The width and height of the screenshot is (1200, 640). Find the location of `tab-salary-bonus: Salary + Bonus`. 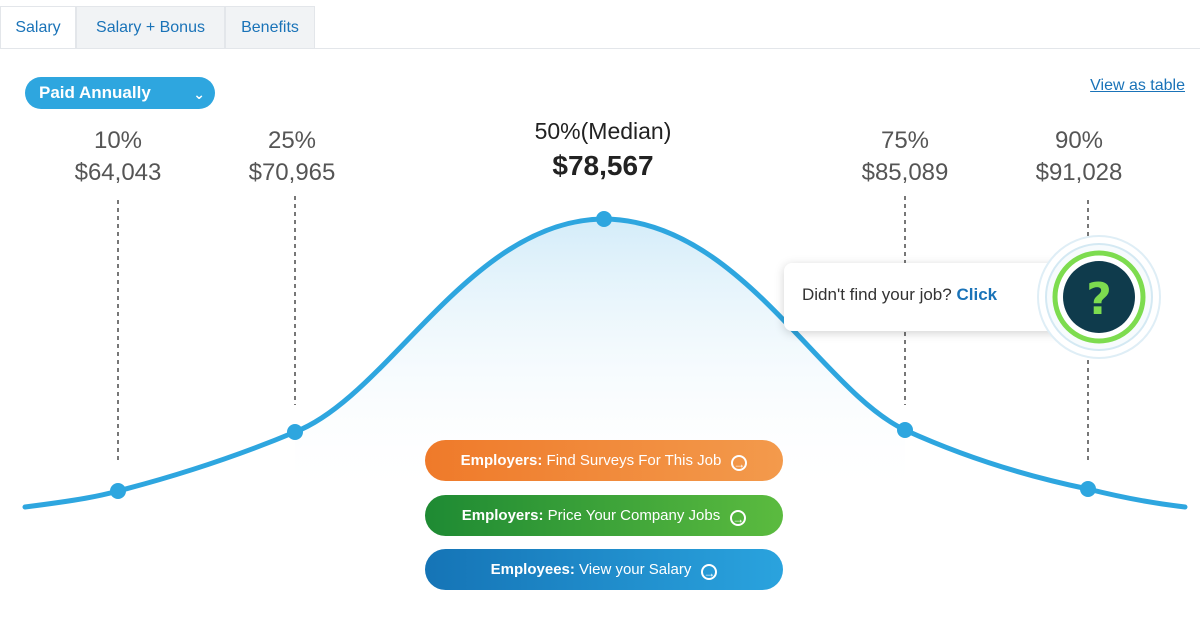

tab-salary-bonus: Salary + Bonus is located at coordinates (150, 27).